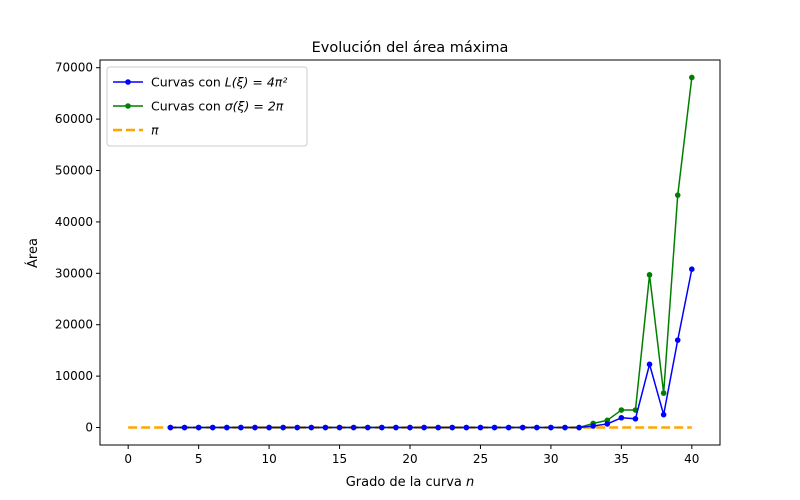  I want to click on legend-label-math: π, so click(155, 130).